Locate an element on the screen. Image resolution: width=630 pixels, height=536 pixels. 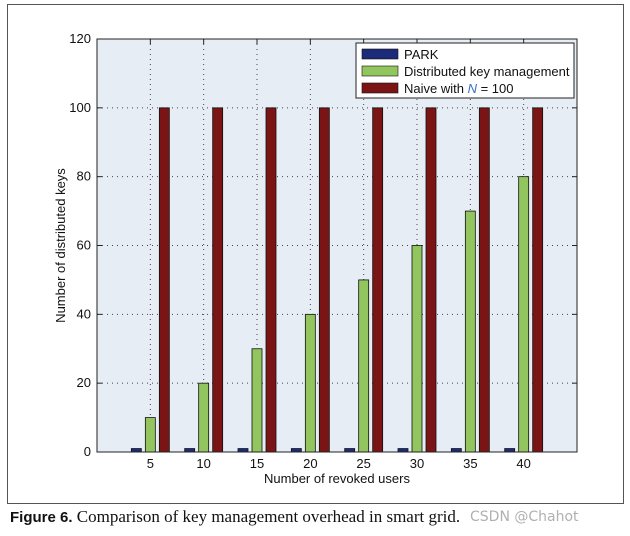
x-tick-label: 15 is located at coordinates (257, 463).